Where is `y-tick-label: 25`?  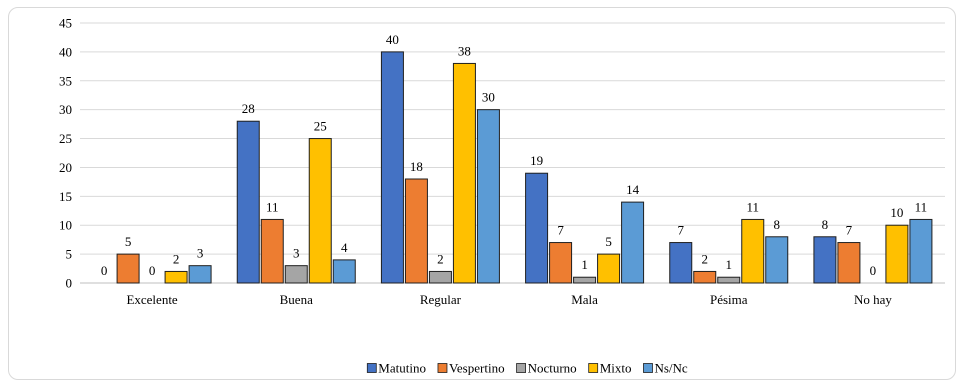
y-tick-label: 25 is located at coordinates (65, 138).